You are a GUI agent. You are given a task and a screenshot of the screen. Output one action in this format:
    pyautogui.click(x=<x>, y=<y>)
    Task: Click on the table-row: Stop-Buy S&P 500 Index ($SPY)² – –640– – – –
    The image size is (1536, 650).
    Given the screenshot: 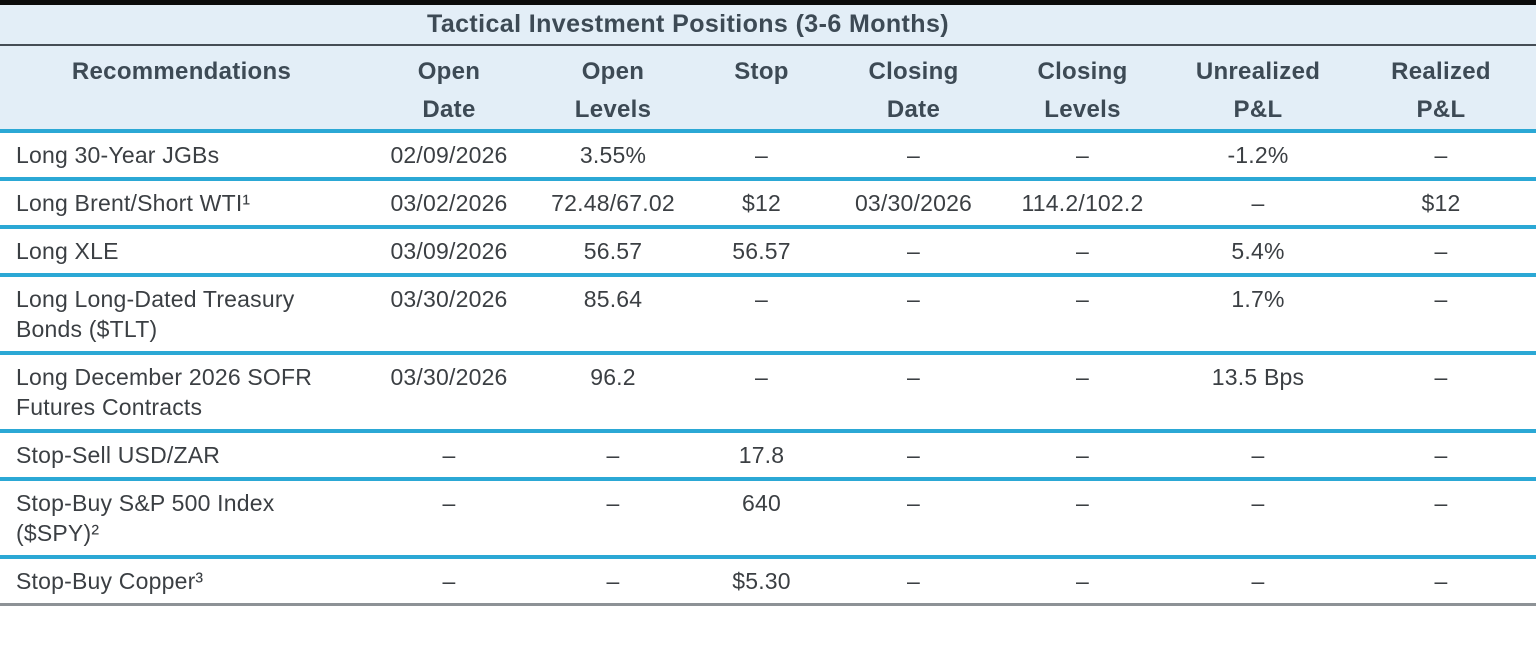 What is the action you would take?
    pyautogui.click(x=768, y=519)
    